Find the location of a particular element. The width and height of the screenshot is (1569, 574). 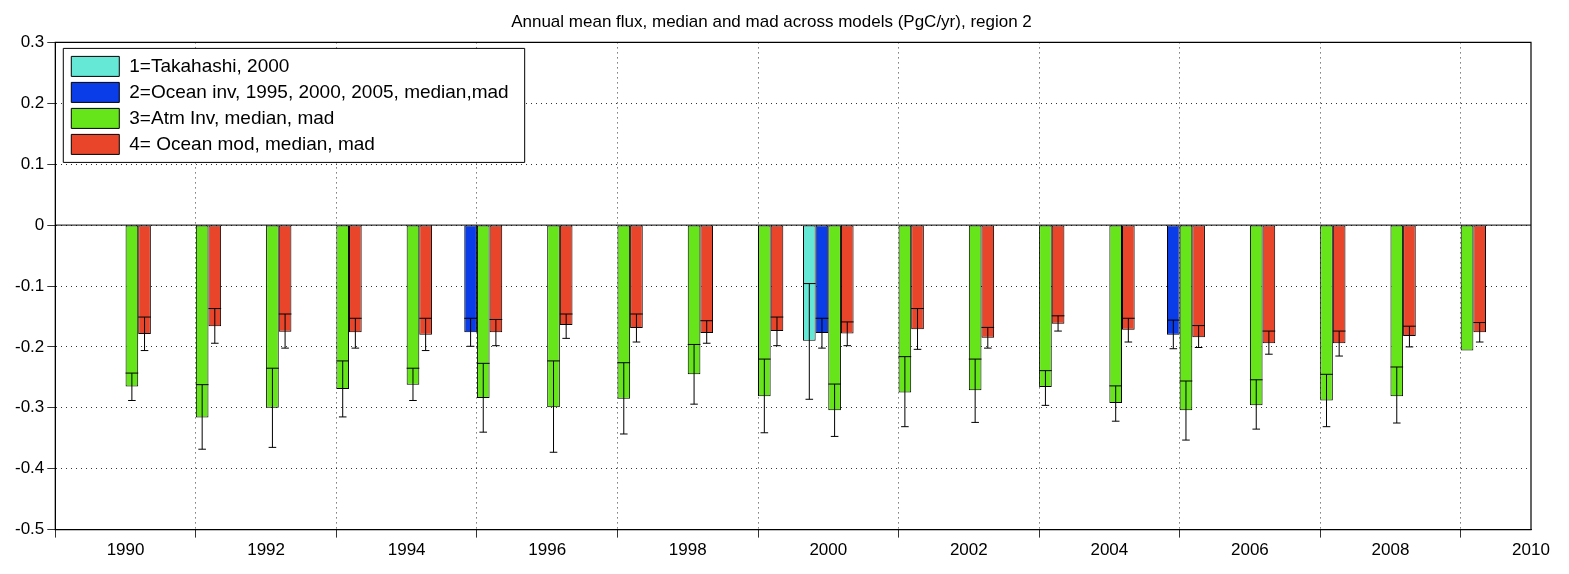

x-tick-label: 2002 is located at coordinates (968, 550).